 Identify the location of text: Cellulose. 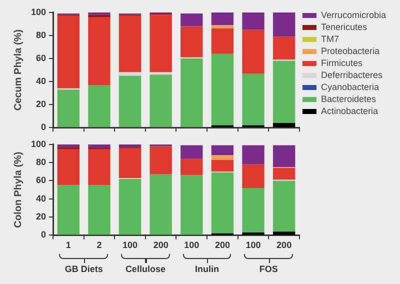
(145, 269).